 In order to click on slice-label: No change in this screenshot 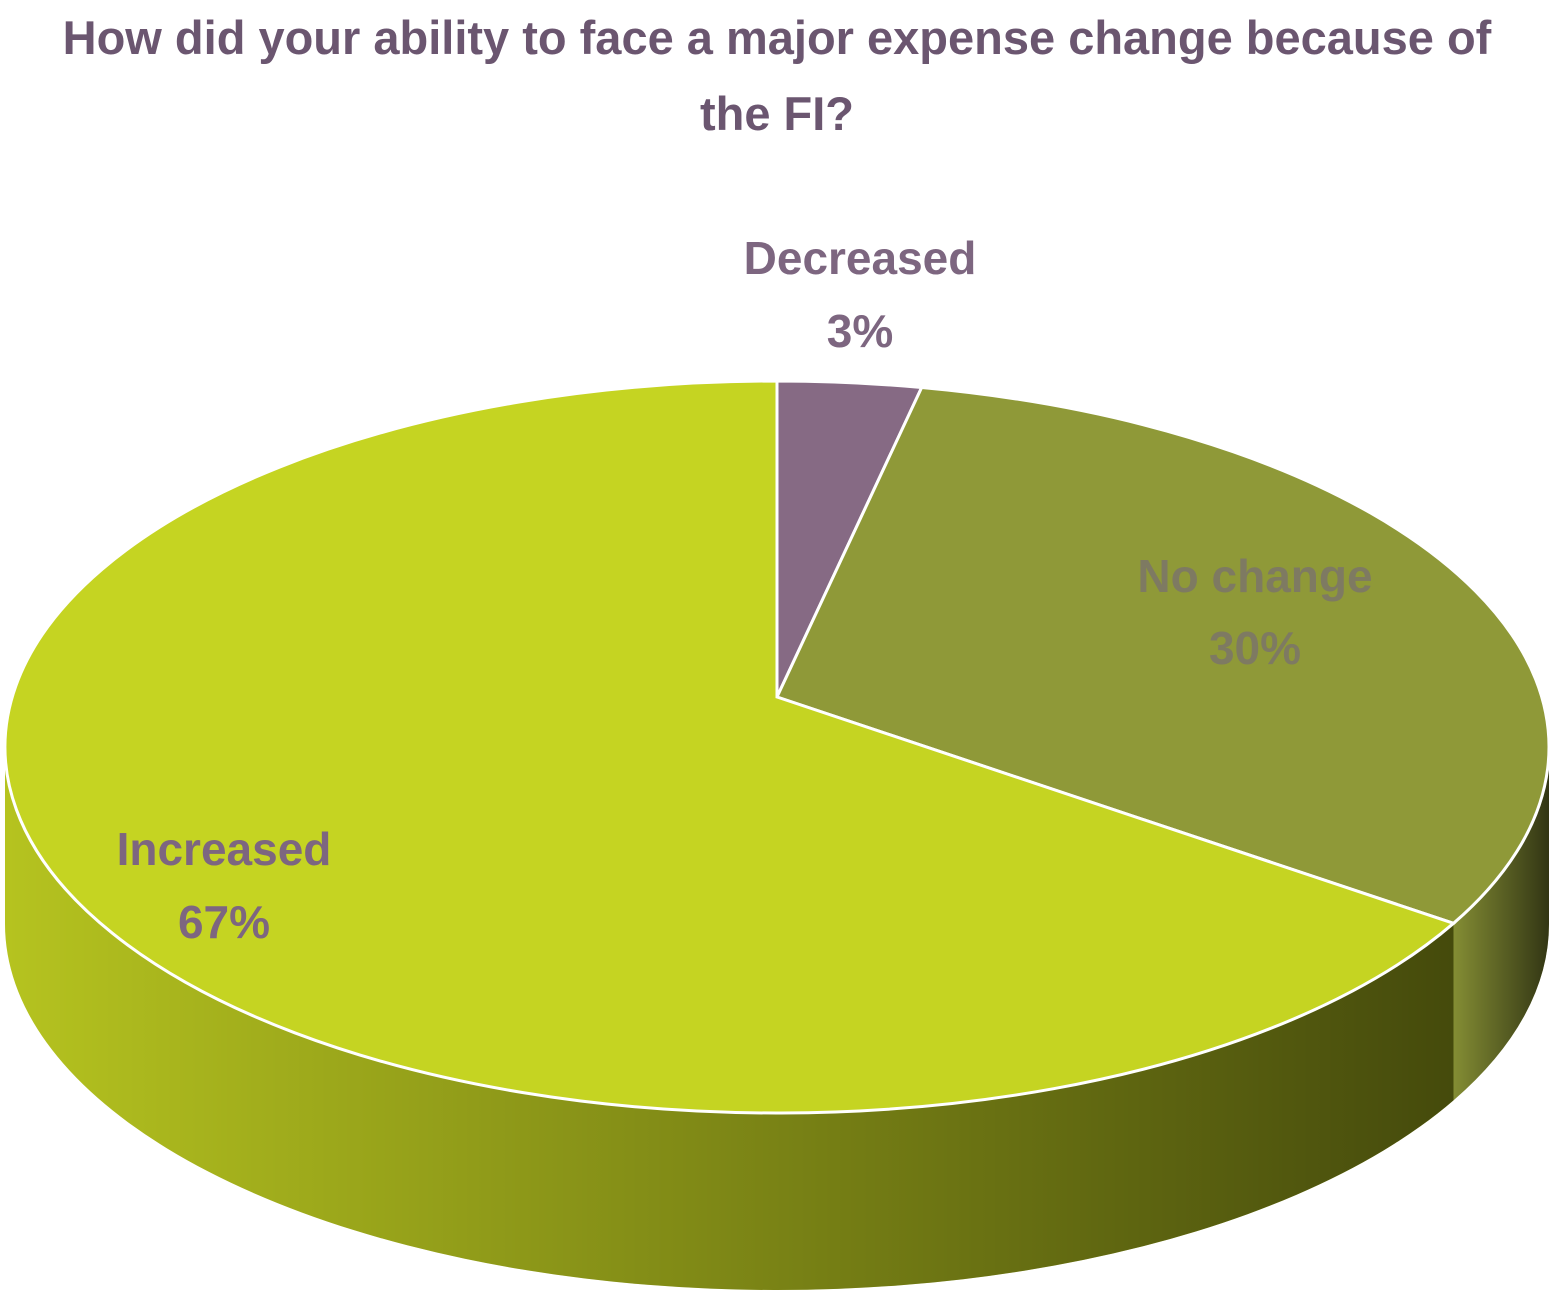, I will do `click(1254, 576)`.